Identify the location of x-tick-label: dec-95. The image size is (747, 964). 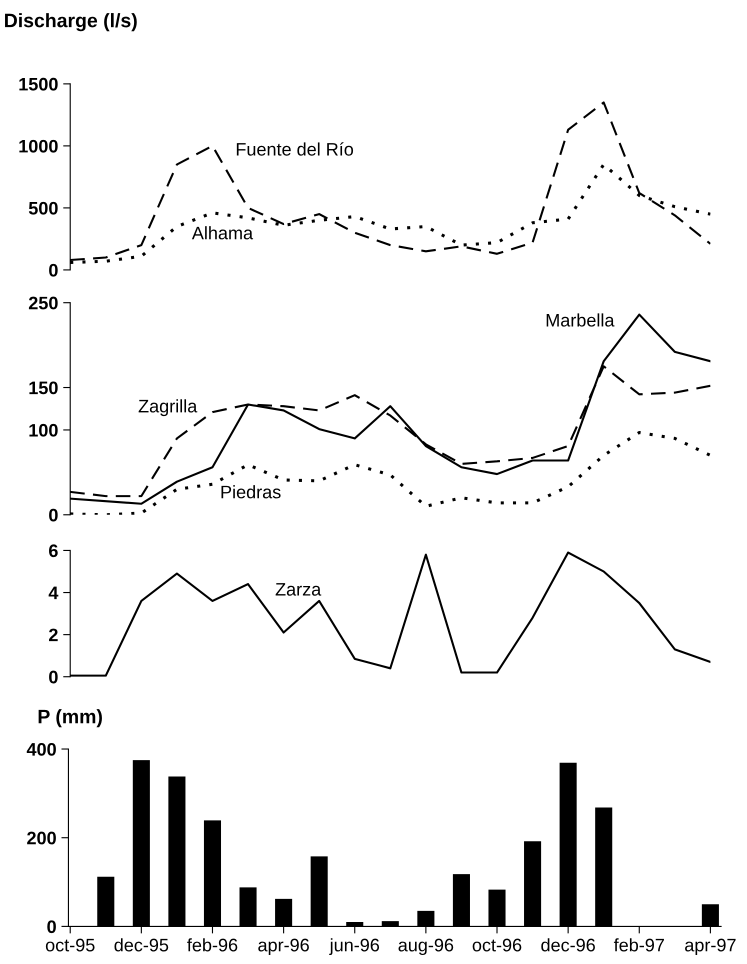
(141, 945).